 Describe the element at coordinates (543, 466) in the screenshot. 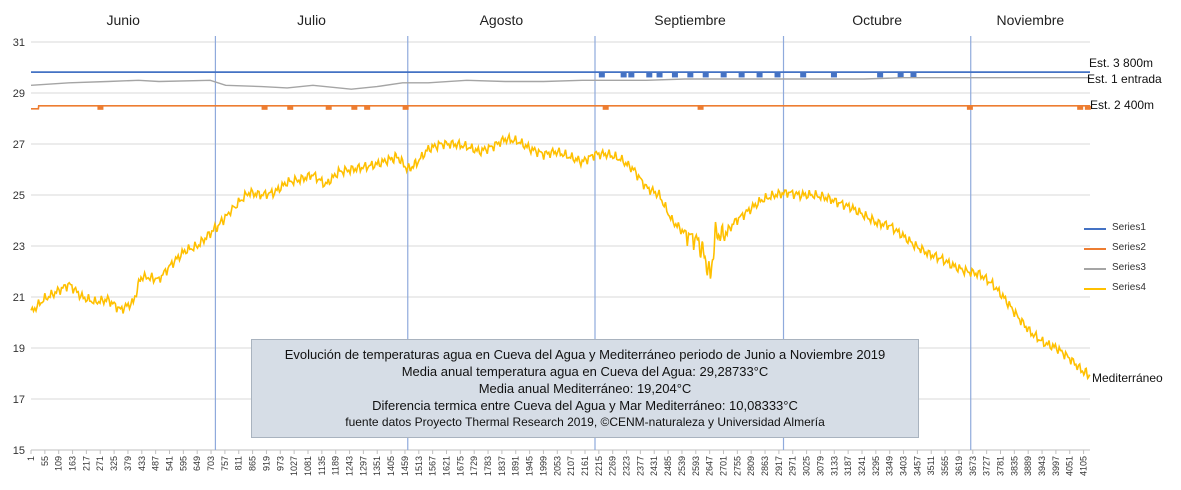

I see `x-tick-label: 1999` at that location.